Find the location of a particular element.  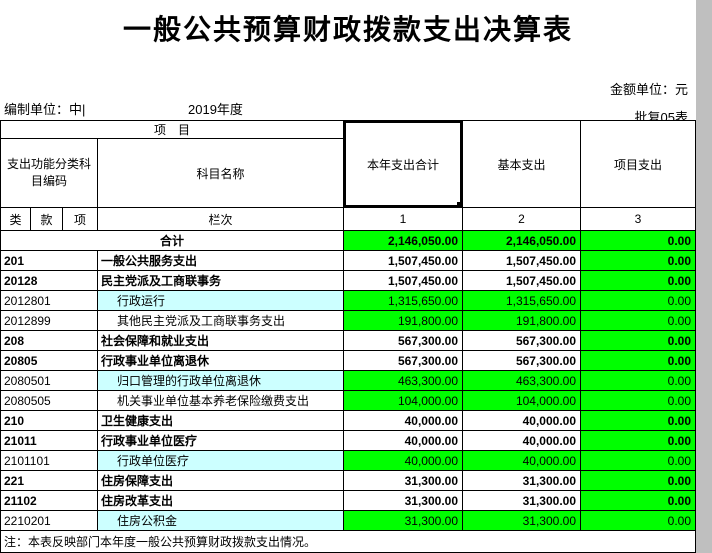

column-index-2: 2 is located at coordinates (522, 219).